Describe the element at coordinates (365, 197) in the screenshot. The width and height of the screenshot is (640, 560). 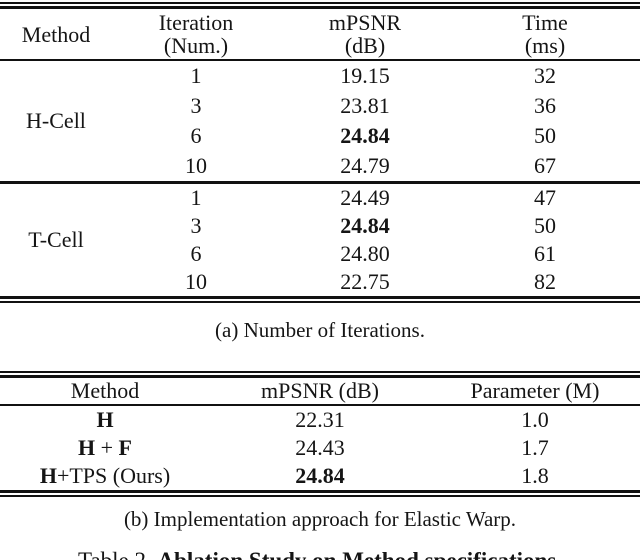
I see `mpsnr-cell: 24.49` at that location.